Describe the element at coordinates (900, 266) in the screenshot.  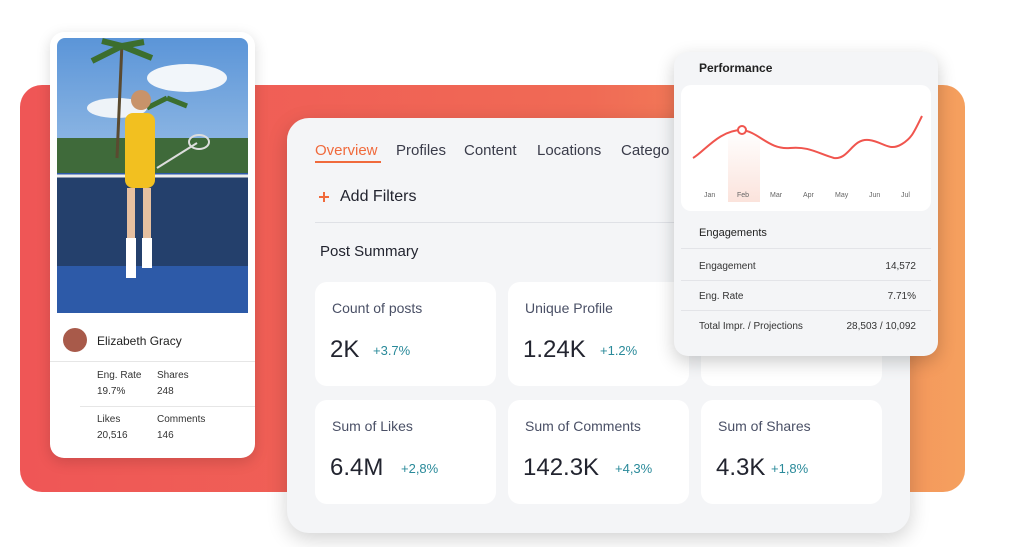
I see `row-value: 14,572` at that location.